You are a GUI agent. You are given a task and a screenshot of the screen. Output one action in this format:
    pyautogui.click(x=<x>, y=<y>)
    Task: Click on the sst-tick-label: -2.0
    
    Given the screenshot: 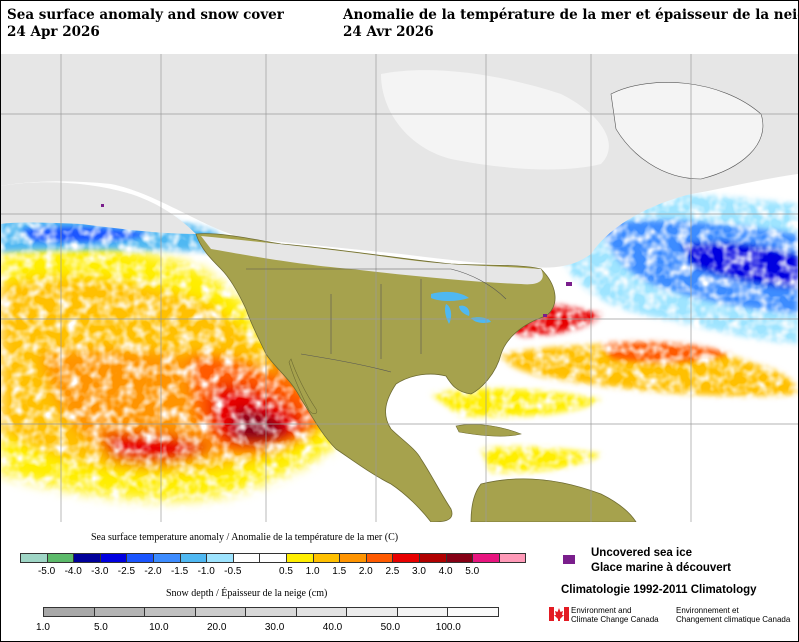 What is the action you would take?
    pyautogui.click(x=153, y=571)
    